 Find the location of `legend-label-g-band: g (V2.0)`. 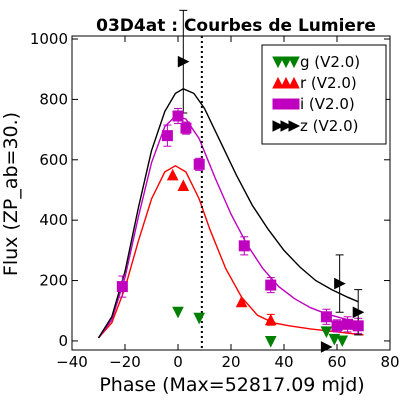

legend-label-g-band: g (V2.0) is located at coordinates (330, 62).